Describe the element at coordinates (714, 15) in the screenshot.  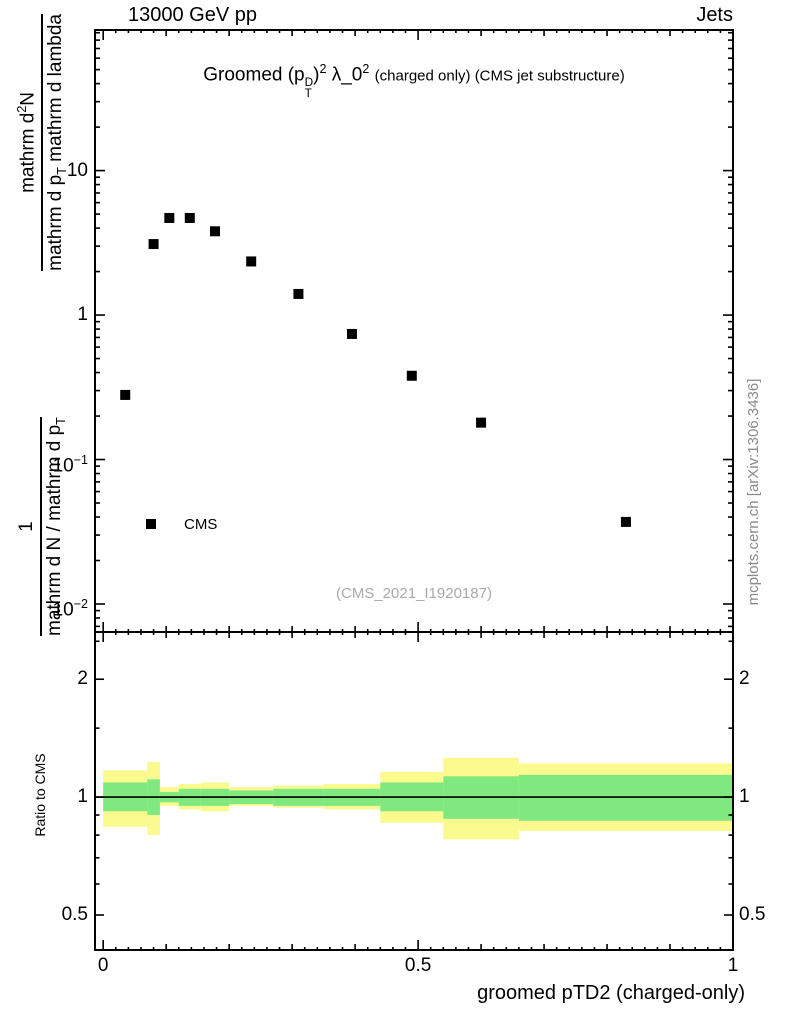
I see `jets-label: Jets` at that location.